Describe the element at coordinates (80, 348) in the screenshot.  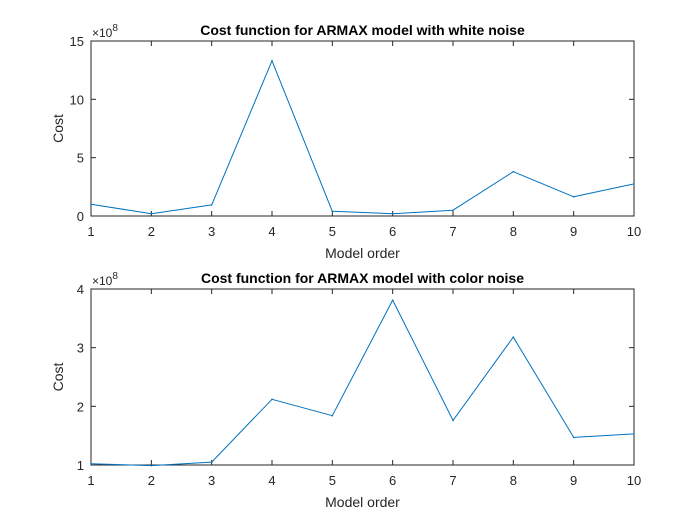
I see `y-tick-label: 3` at that location.